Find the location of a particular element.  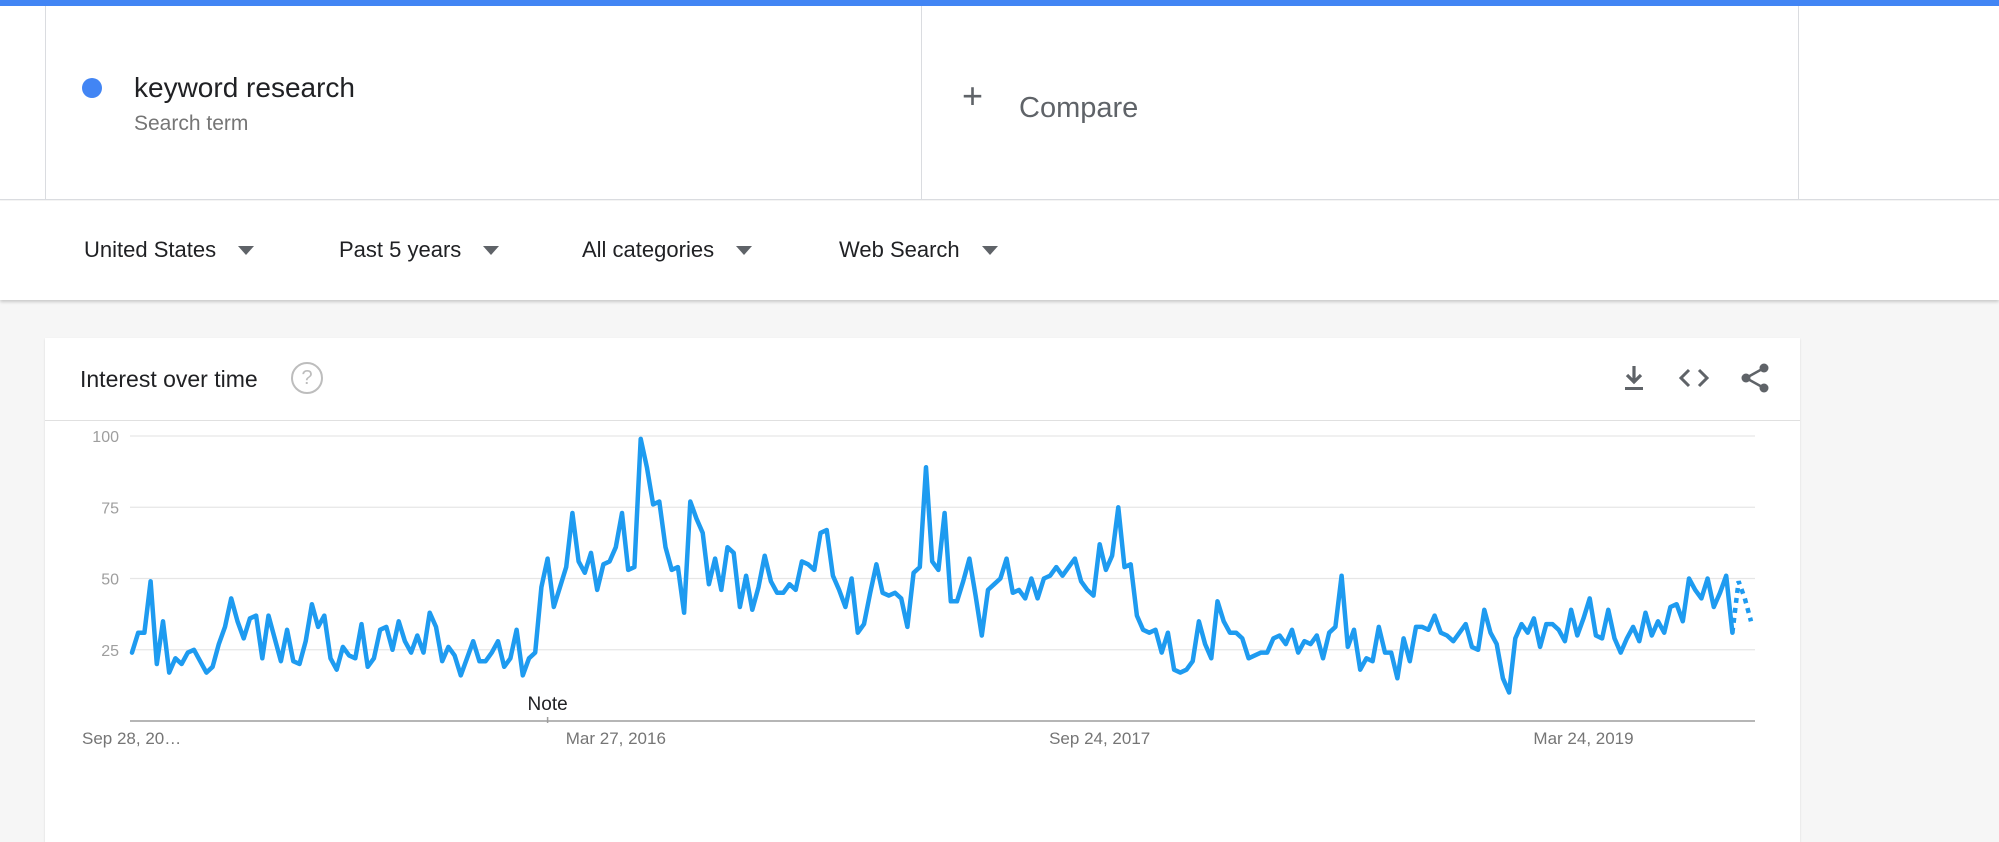

top-accent-bar is located at coordinates (999, 3).